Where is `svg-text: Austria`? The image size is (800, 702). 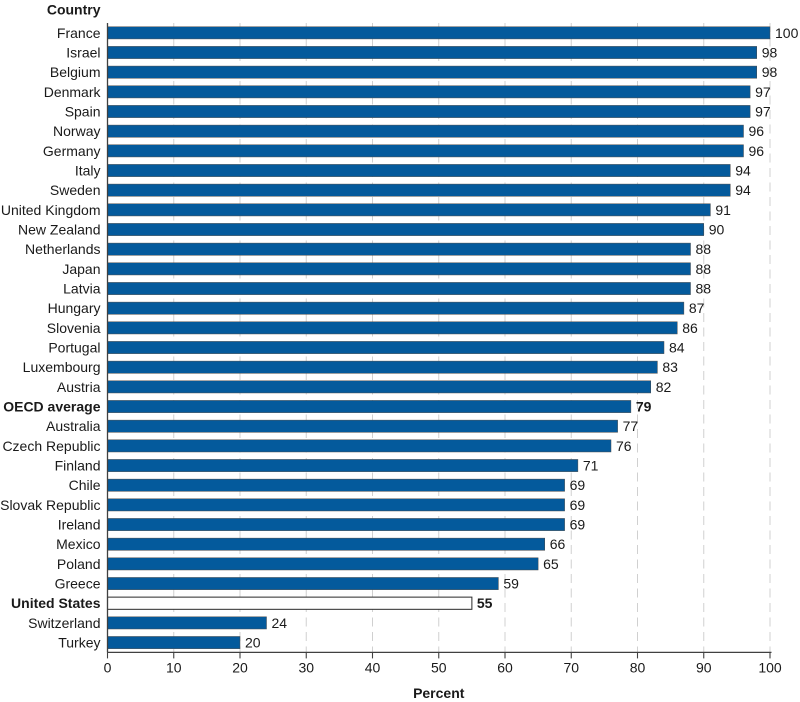
svg-text: Austria is located at coordinates (79, 387).